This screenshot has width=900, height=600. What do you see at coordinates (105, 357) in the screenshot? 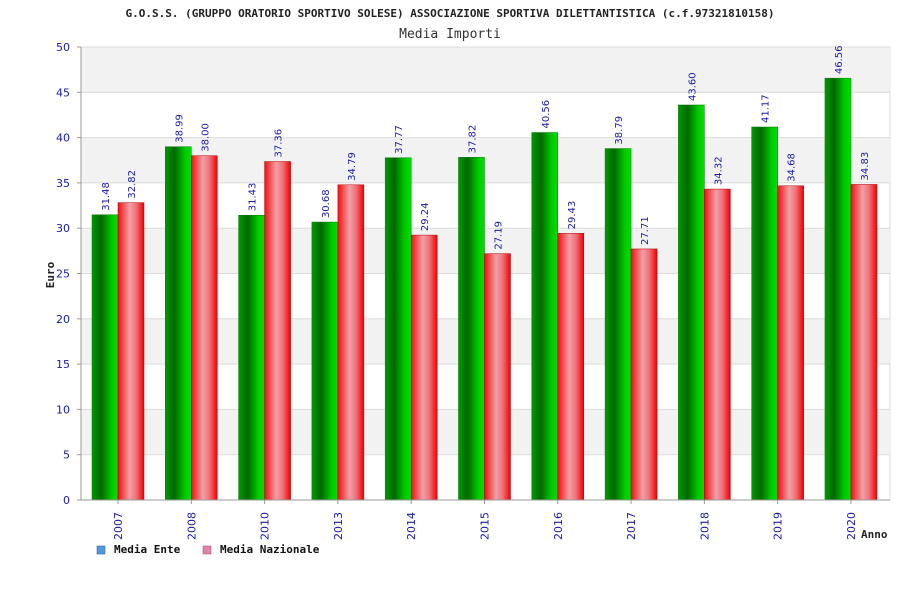
I see `bar-media-ente-2007` at bounding box center [105, 357].